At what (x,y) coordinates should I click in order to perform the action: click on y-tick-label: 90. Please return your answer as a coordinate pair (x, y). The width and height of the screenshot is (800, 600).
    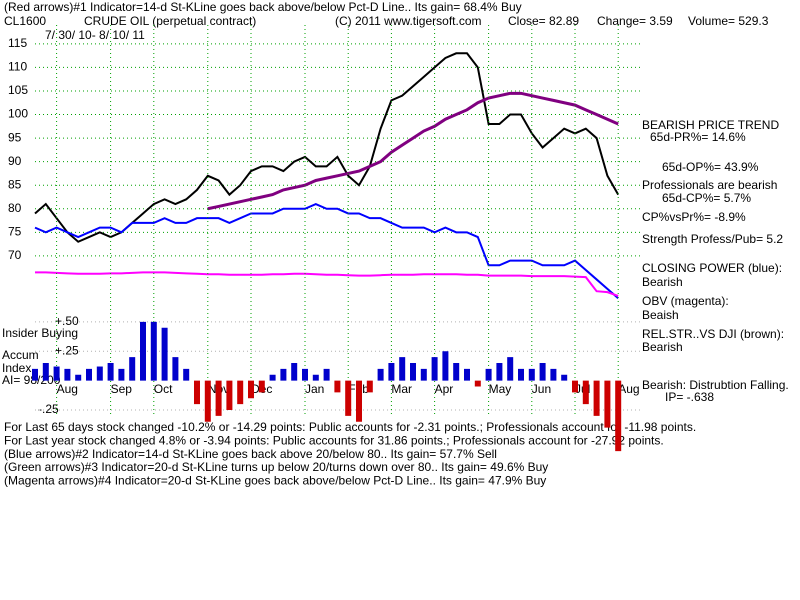
    Looking at the image, I should click on (15, 161).